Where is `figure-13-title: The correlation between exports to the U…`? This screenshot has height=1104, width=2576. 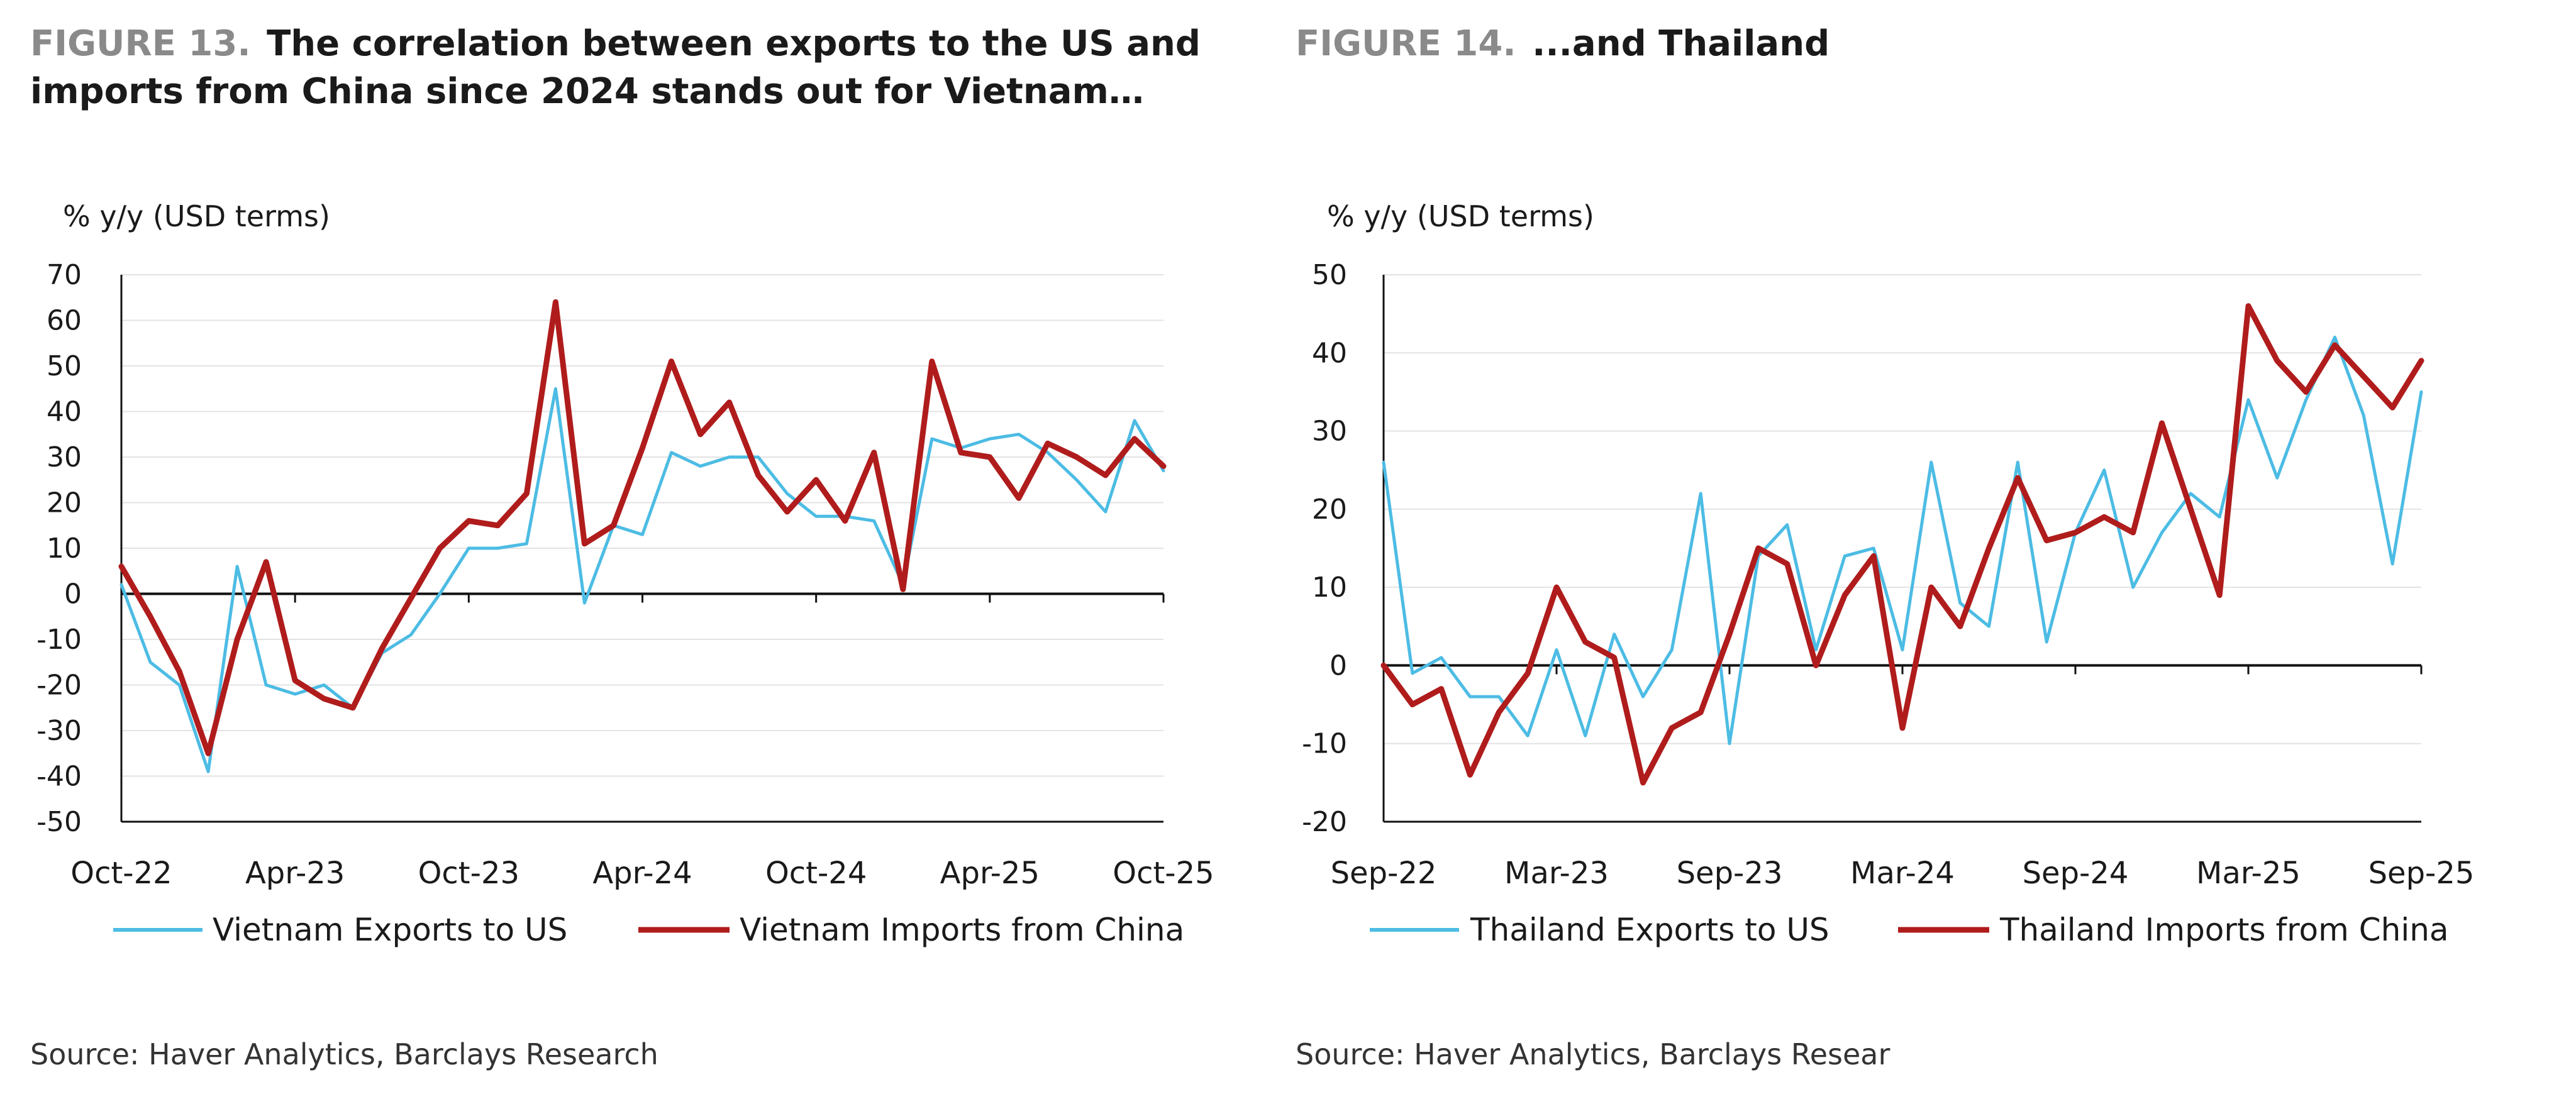
figure-13-title: The correlation between exports to the U… is located at coordinates (615, 67).